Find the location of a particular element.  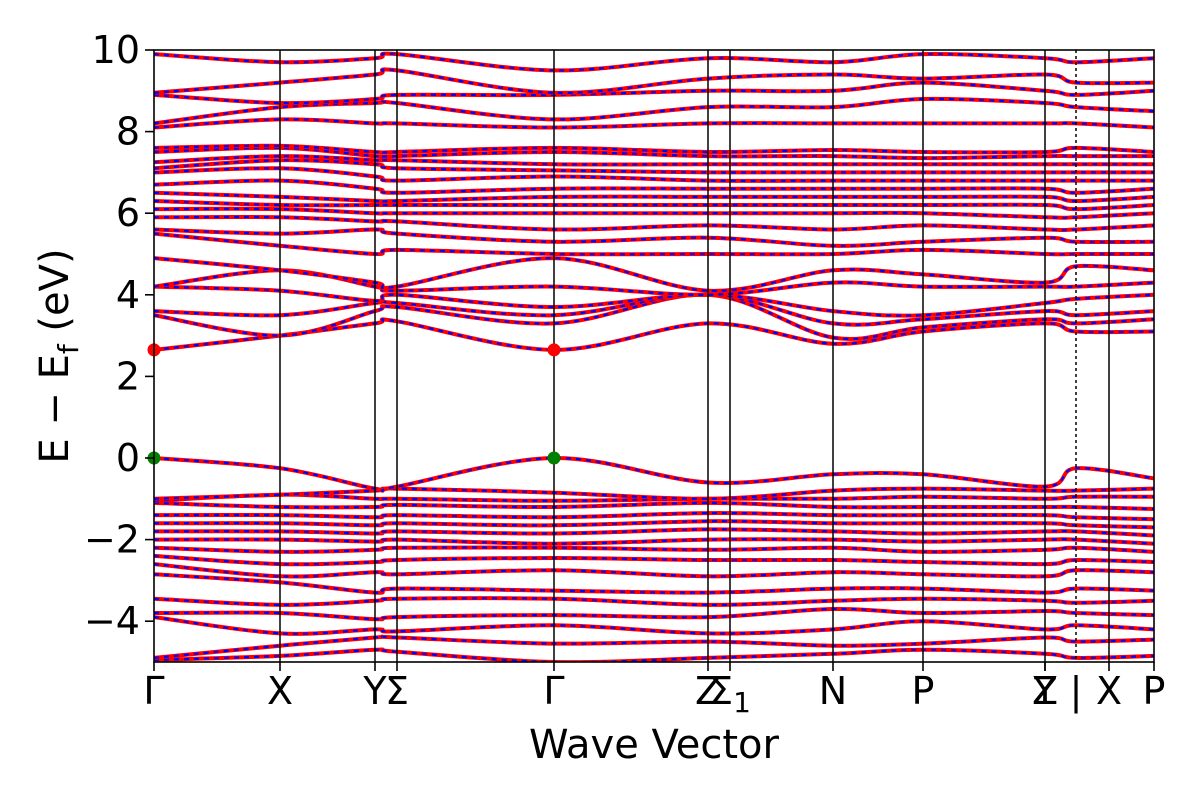

y-tick-label-7: 10 is located at coordinates (116, 50).